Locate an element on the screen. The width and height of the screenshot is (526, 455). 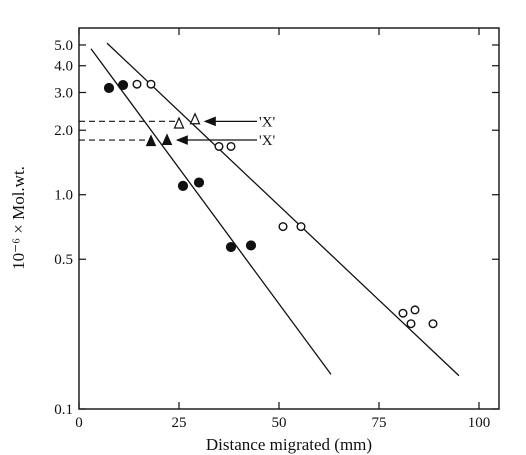
annotations: 'X' 'X' is located at coordinates (177, 131).